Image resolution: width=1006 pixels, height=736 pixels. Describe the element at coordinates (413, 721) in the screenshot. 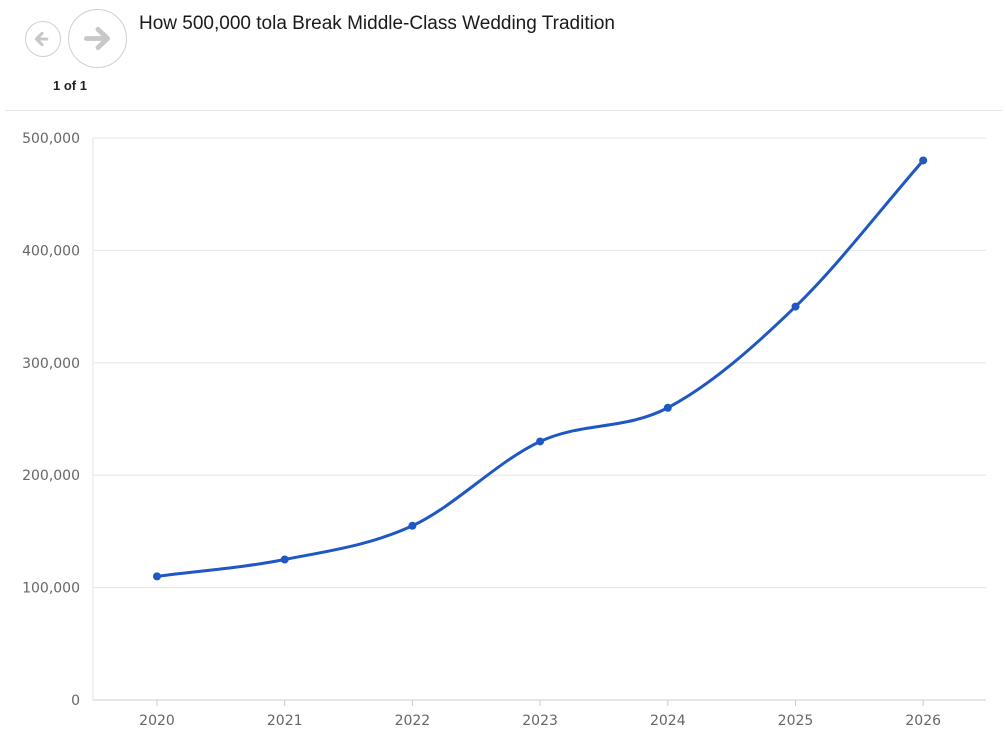

I see `x-tick-label: 2022` at that location.